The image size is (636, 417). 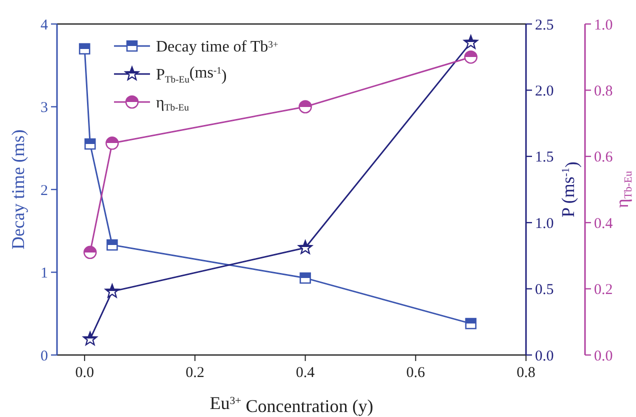 I want to click on legend-label: Decay time of Tb$^{3+}$, so click(x=217, y=47).